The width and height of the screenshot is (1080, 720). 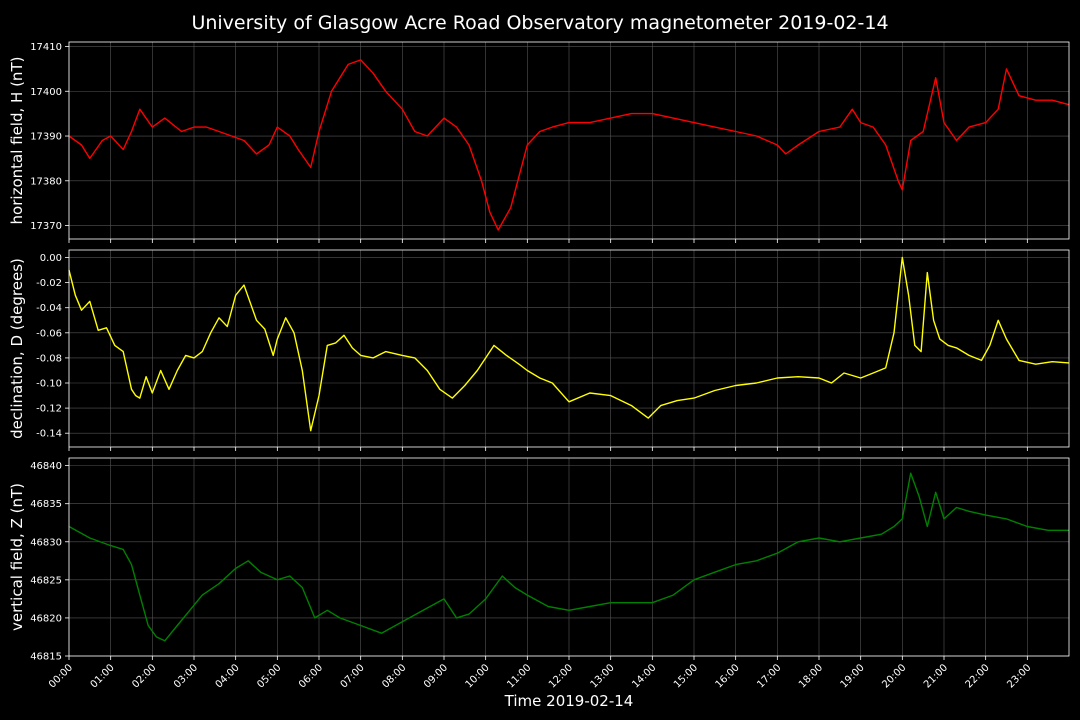 I want to click on y-axis-label: vertical field, Z (nT), so click(x=17, y=557).